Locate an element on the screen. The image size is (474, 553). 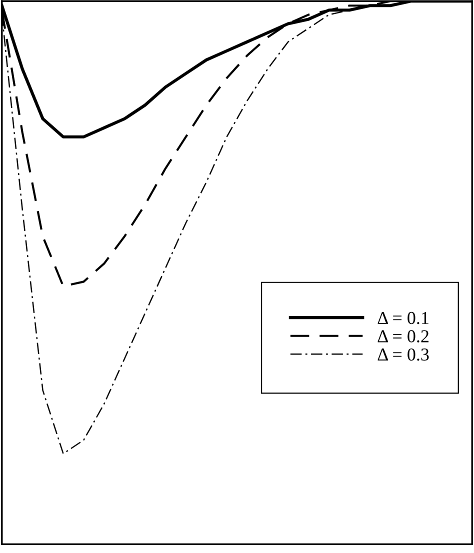
legend-label: Δ = 0.1 is located at coordinates (403, 318).